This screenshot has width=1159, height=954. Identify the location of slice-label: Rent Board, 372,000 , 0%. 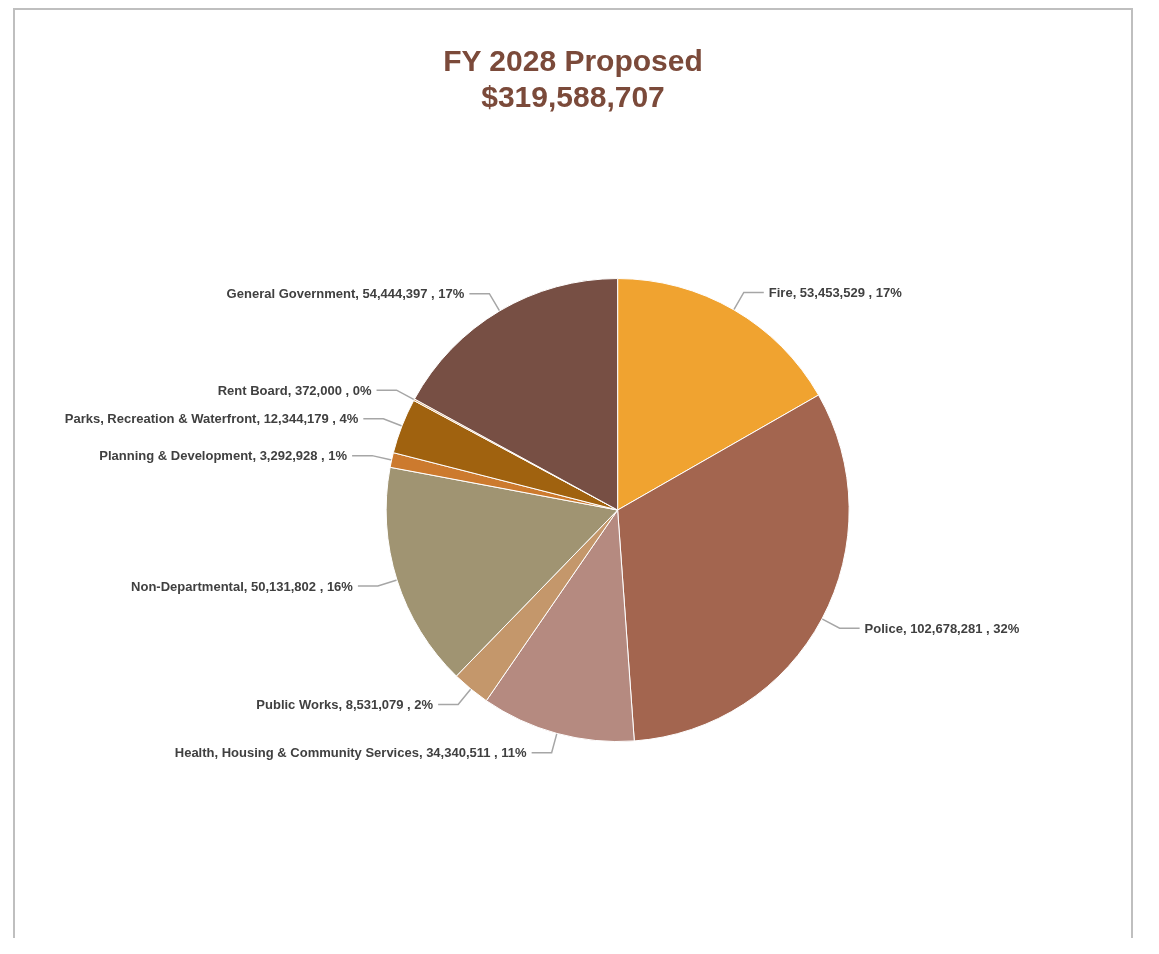
(294, 390).